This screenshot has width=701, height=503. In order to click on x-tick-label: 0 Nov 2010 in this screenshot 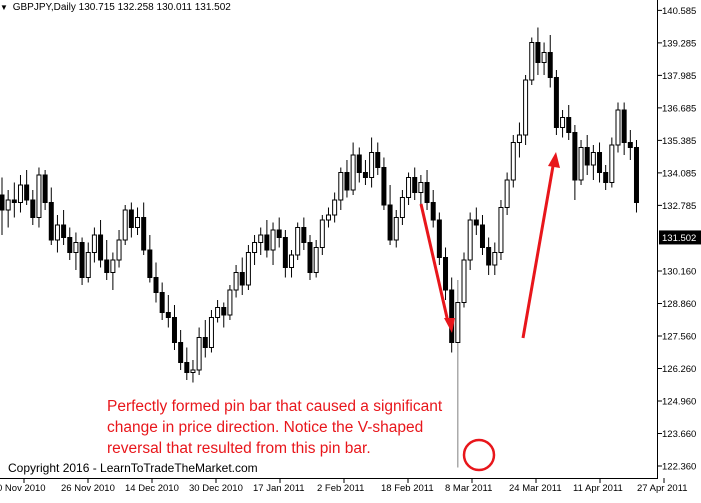, I will do `click(23, 488)`.